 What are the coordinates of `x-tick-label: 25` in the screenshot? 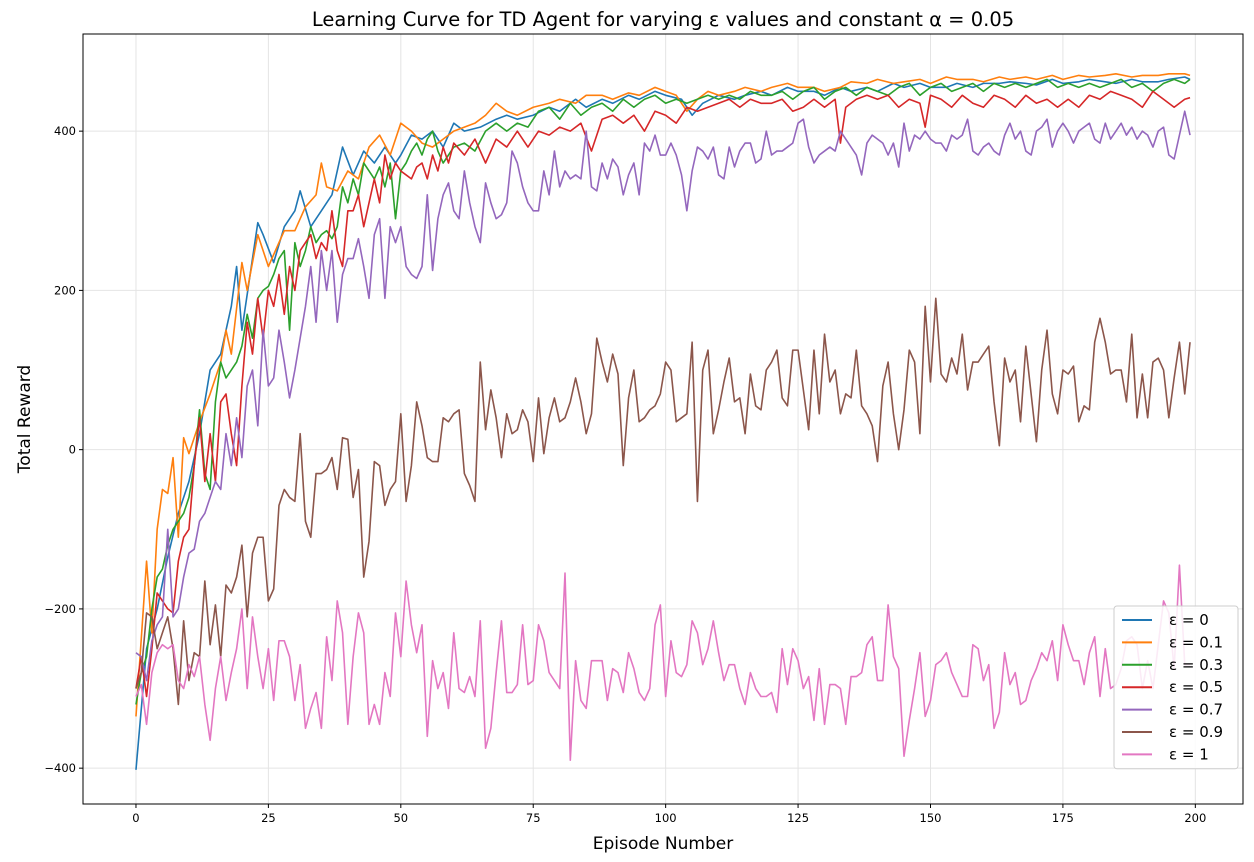 It's located at (268, 818).